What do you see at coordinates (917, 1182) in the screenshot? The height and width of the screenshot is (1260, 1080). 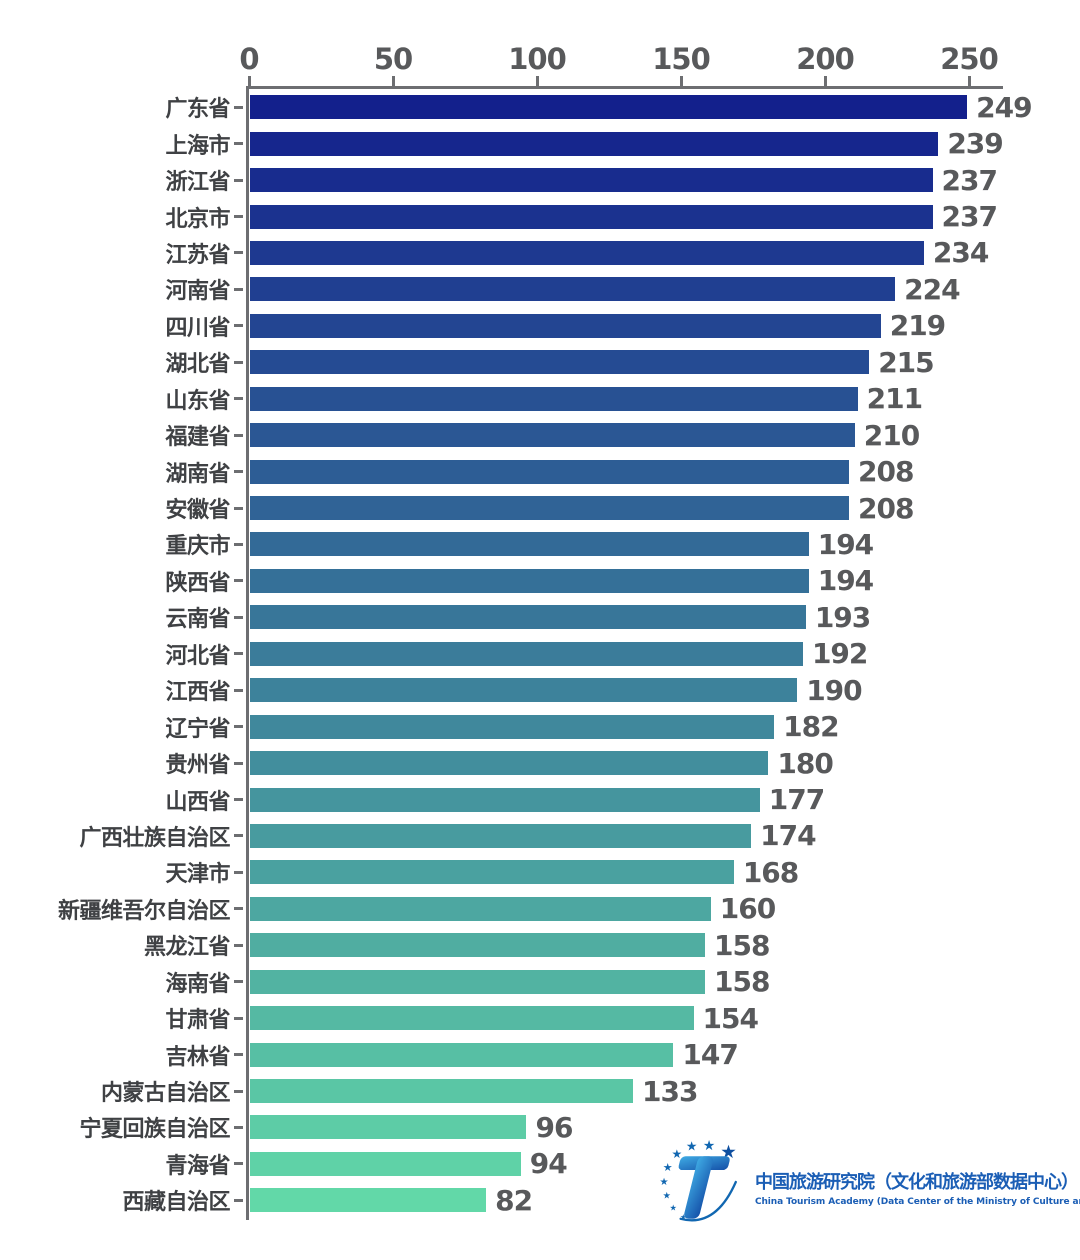 I see `logo-title-cn: 中国旅游研究院（文化和旅游部数据中心）` at bounding box center [917, 1182].